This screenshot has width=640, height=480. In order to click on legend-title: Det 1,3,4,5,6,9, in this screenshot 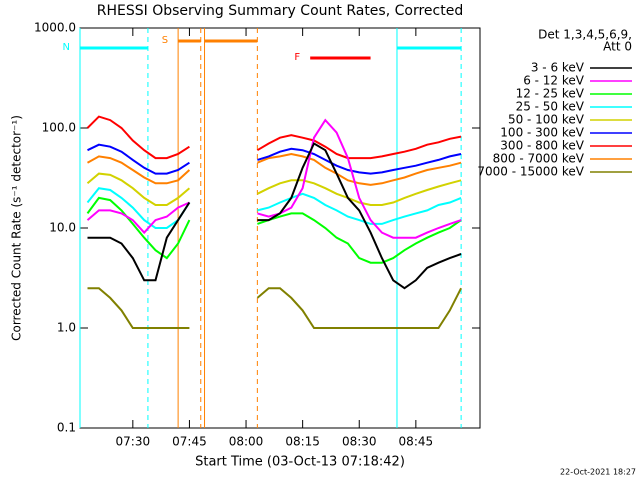, I will do `click(585, 35)`.